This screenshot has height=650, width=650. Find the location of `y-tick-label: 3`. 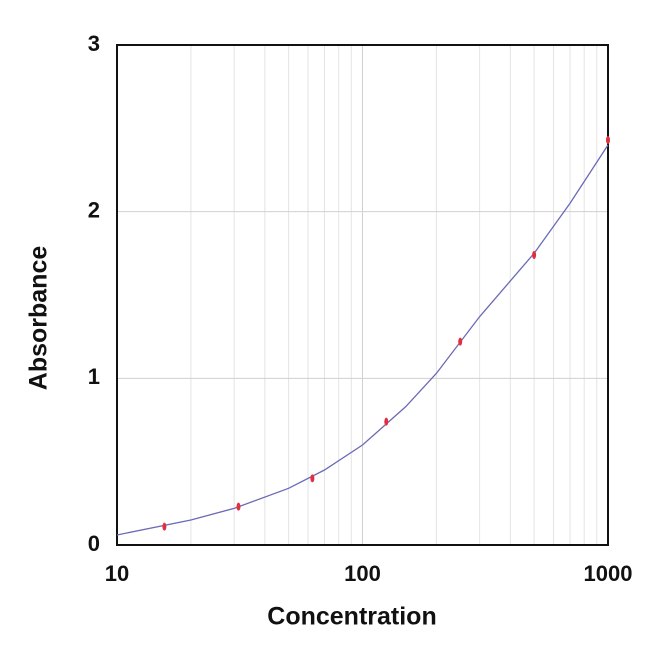

y-tick-label: 3 is located at coordinates (94, 43).